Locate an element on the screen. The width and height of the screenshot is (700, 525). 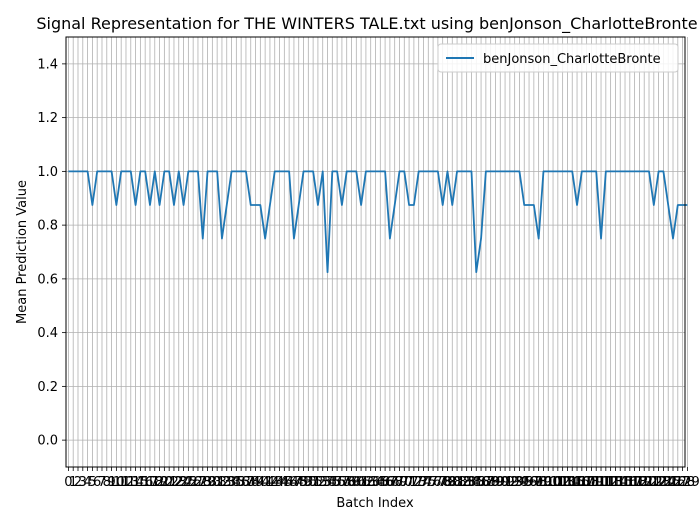
x-tick-label: 116 is located at coordinates (625, 482).